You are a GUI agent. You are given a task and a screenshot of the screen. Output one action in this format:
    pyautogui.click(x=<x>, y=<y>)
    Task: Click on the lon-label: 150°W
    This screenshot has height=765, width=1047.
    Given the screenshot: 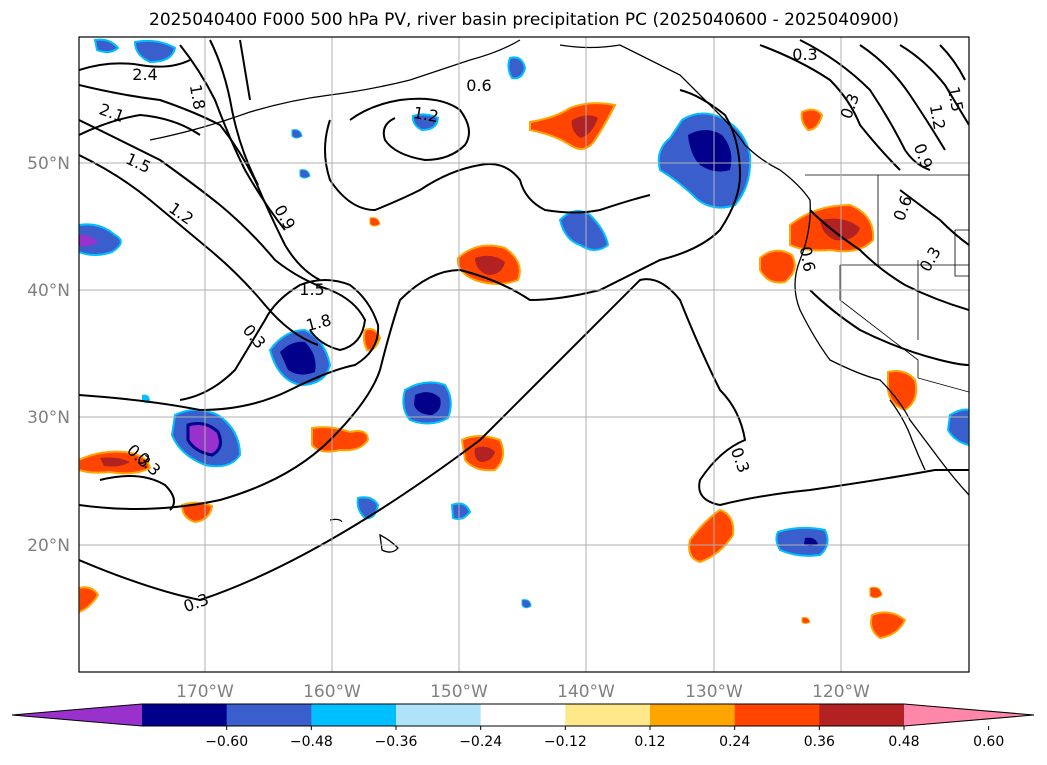 What is the action you would take?
    pyautogui.click(x=459, y=692)
    